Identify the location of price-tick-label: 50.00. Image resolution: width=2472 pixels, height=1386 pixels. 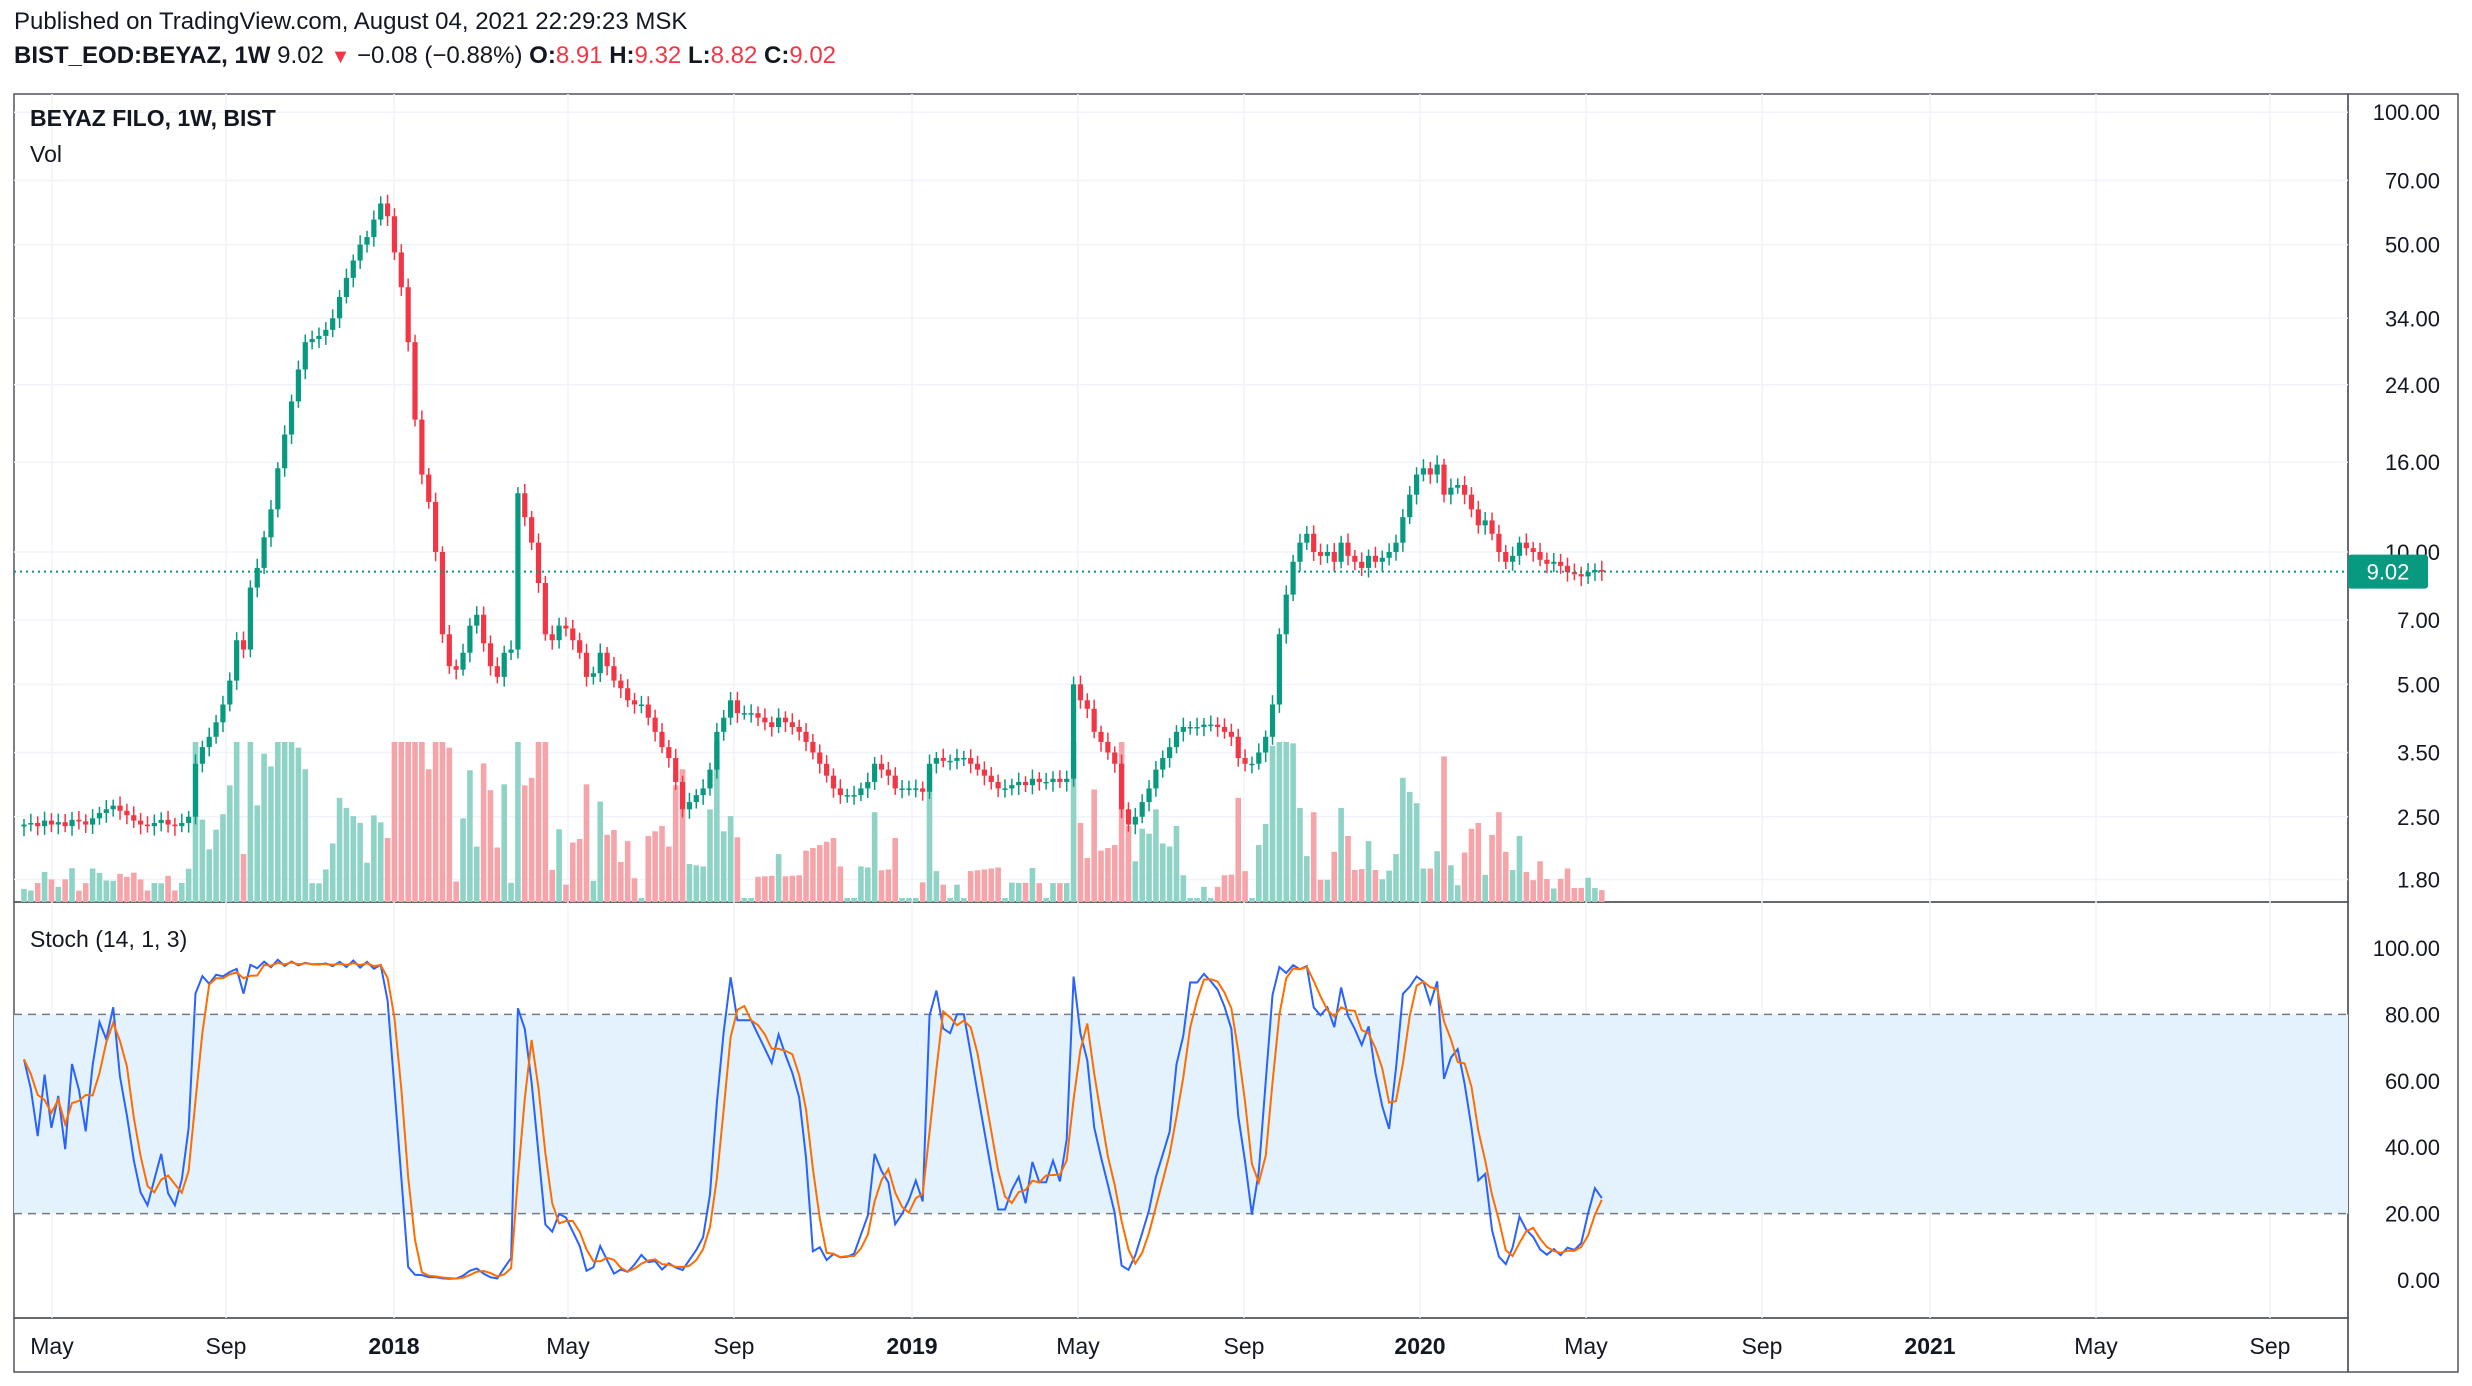
(2412, 245).